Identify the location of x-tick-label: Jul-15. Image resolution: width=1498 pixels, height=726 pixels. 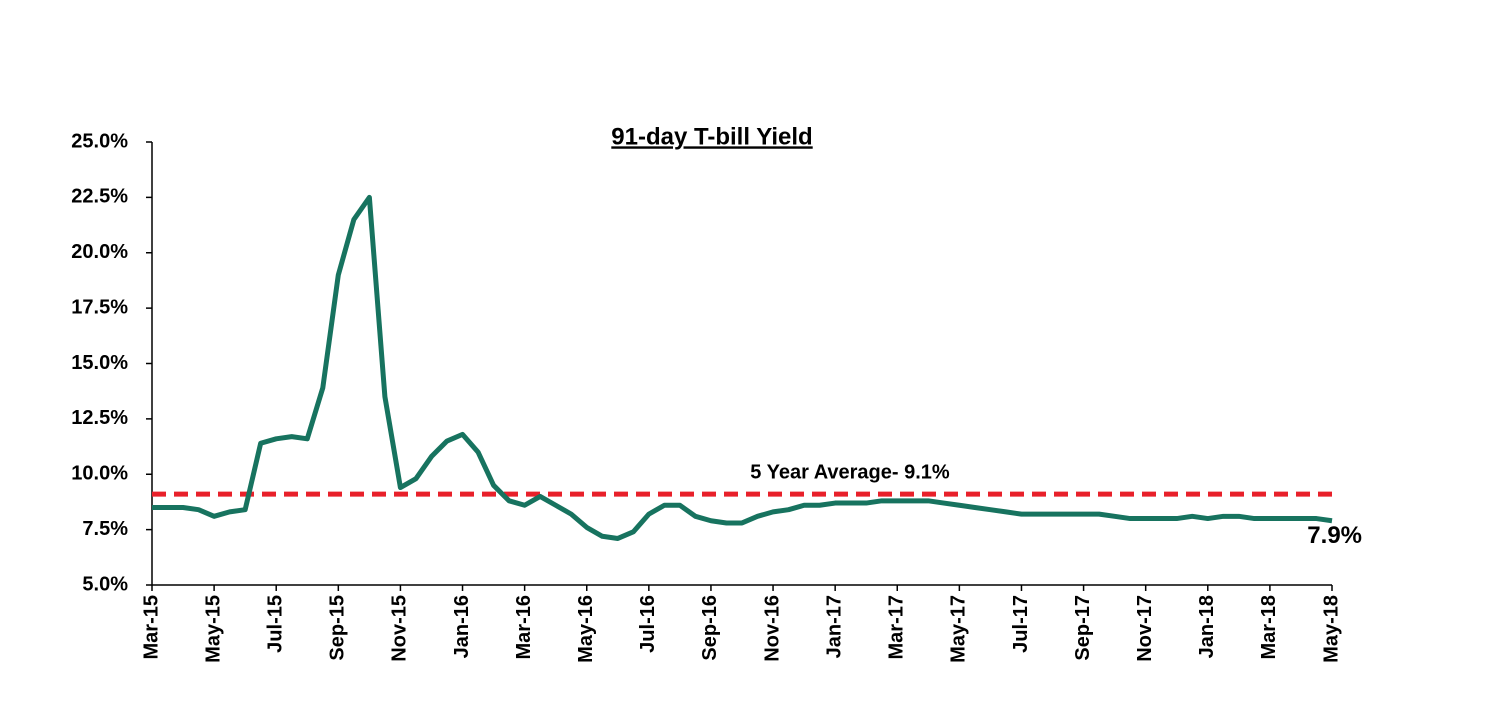
(275, 624).